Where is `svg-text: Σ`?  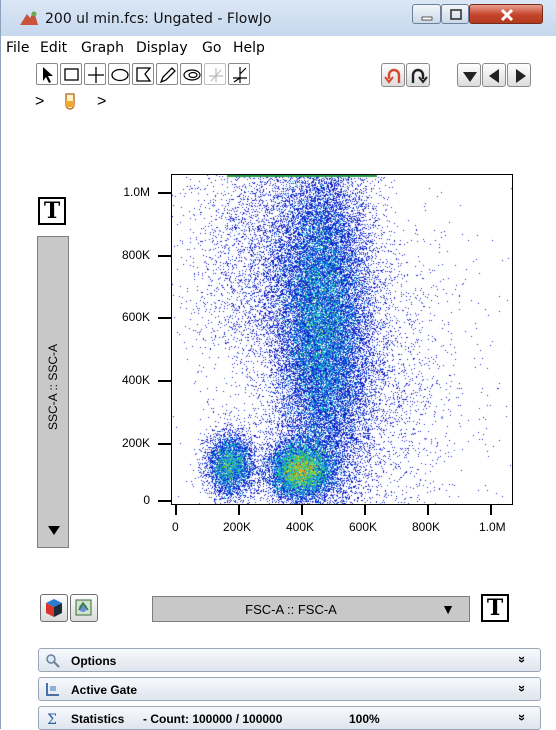
svg-text: Σ is located at coordinates (52, 719).